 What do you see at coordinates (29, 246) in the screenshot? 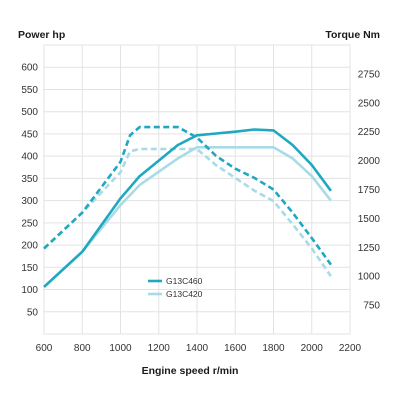
I see `left-y-tick-label: 200` at bounding box center [29, 246].